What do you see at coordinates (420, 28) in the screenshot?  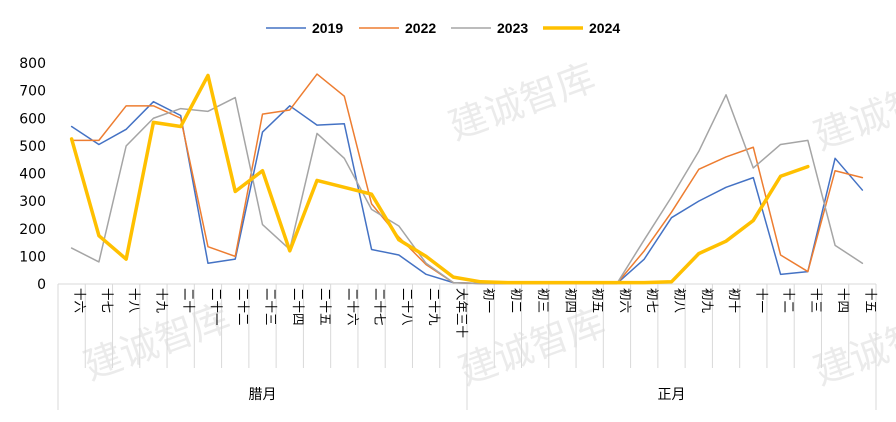 I see `legend-label-2022: 2022` at bounding box center [420, 28].